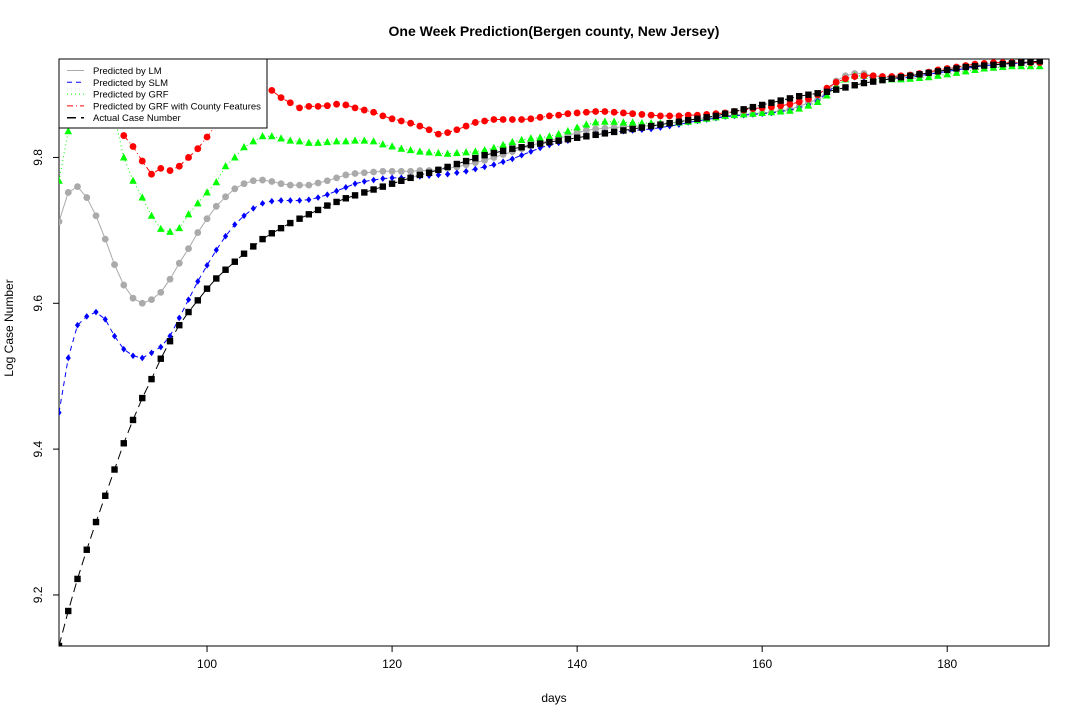  Describe the element at coordinates (131, 95) in the screenshot. I see `legend-label: Predicted by GRF` at that location.